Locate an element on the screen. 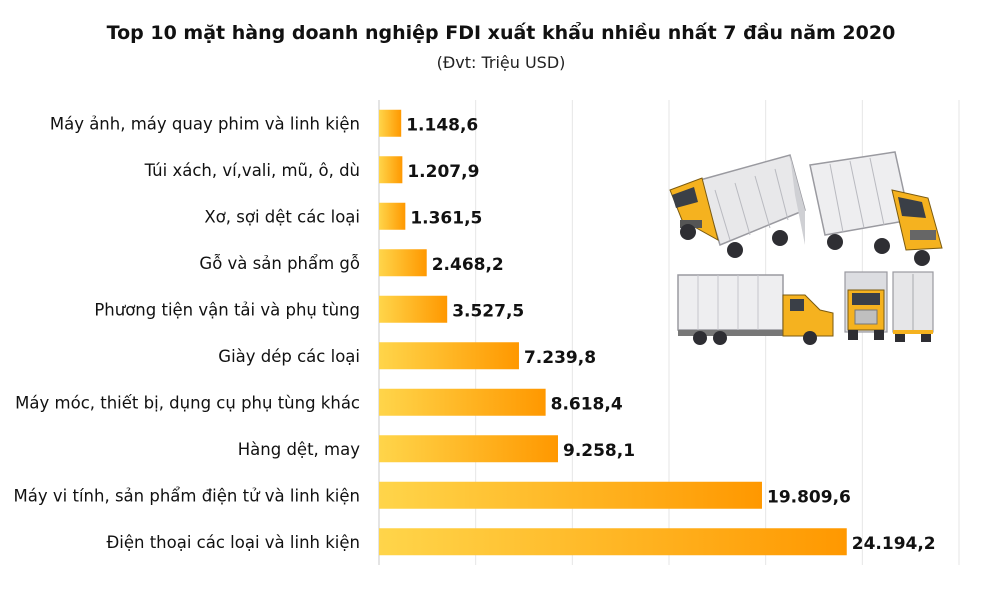 The width and height of the screenshot is (1002, 604). category-label: Giày dép các loại is located at coordinates (289, 356).